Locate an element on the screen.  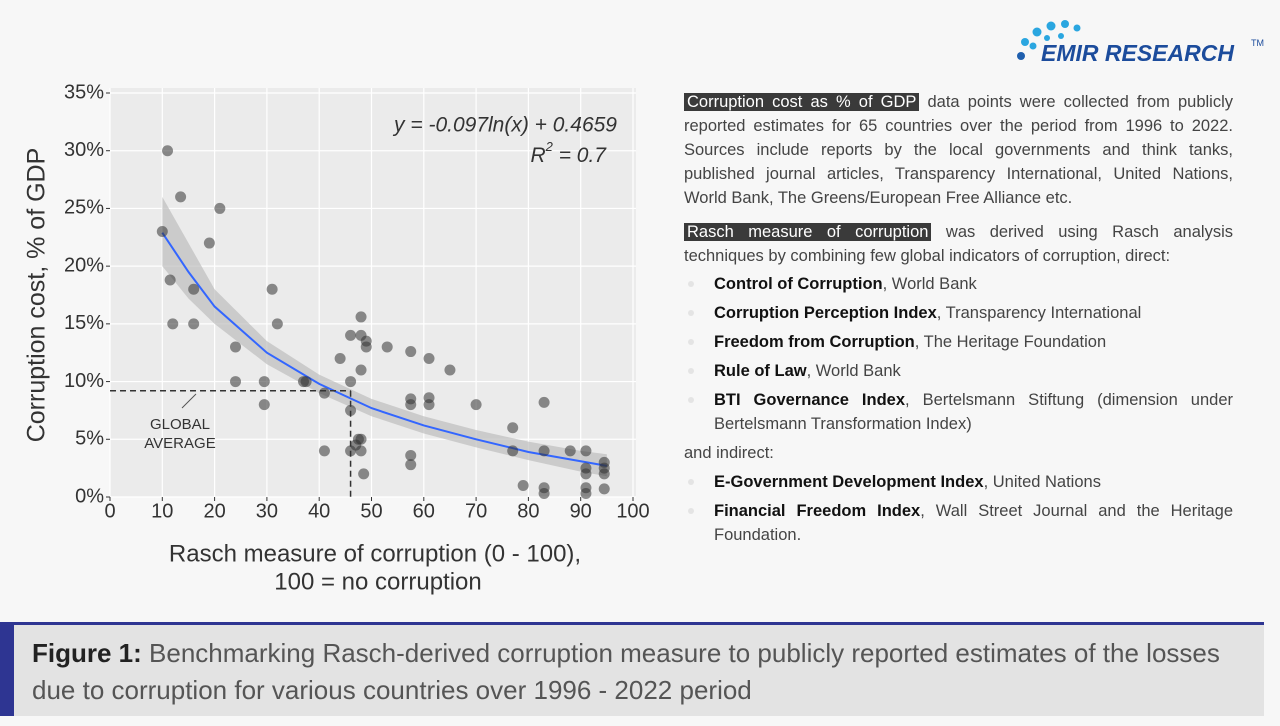
item-title: Control of Corruption is located at coordinates (798, 284).